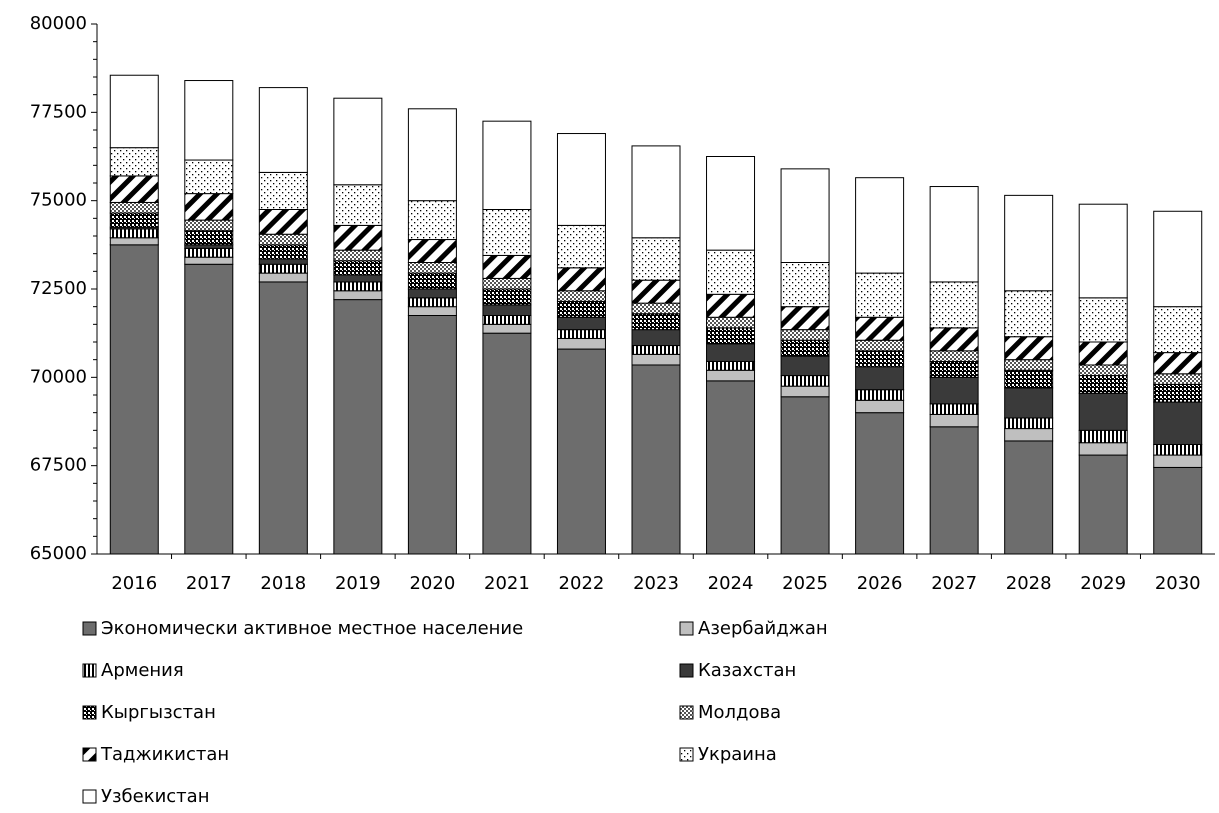  What do you see at coordinates (1178, 583) in the screenshot?
I see `x-tick-label: 2030` at bounding box center [1178, 583].